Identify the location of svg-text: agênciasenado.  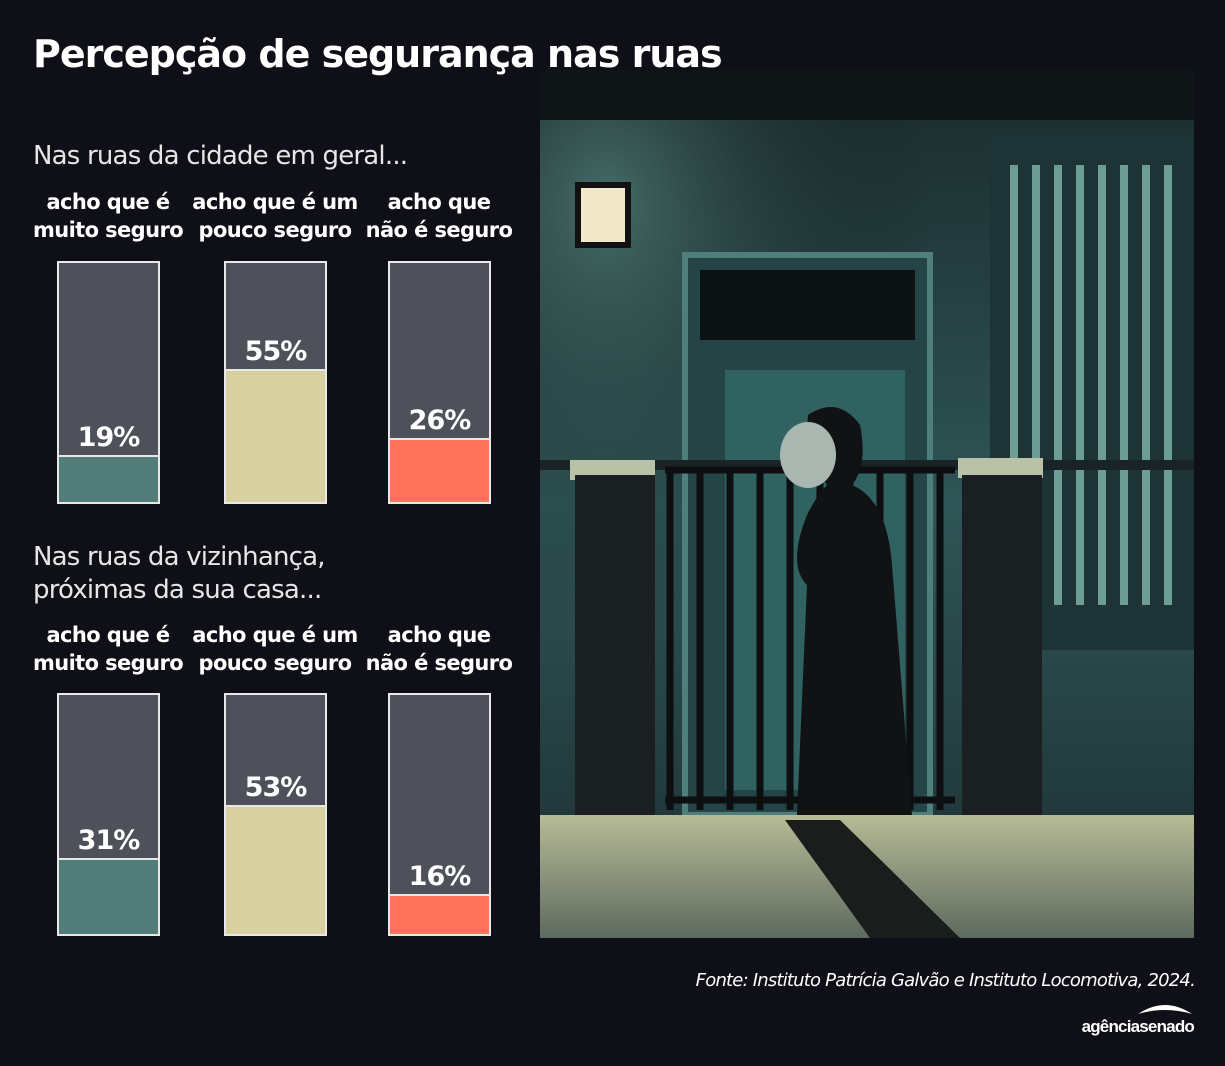
(1138, 1026).